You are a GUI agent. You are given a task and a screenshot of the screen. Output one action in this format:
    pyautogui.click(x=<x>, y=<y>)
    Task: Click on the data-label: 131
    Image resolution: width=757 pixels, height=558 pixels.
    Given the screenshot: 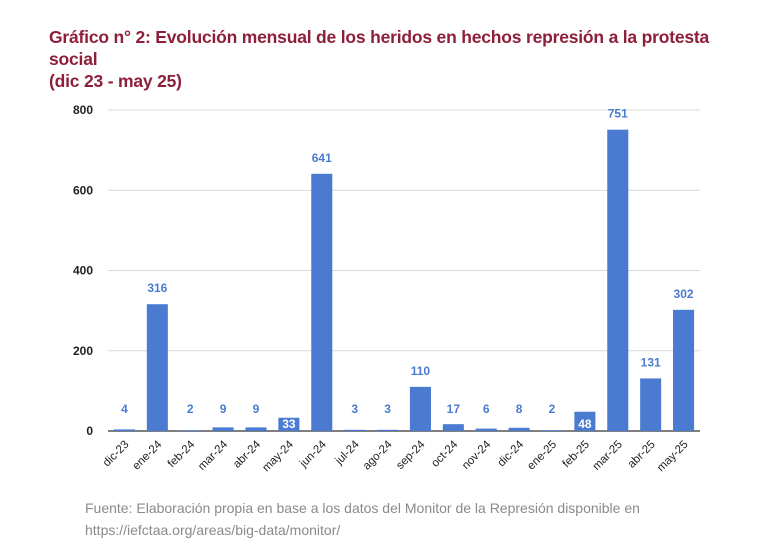 What is the action you would take?
    pyautogui.click(x=651, y=362)
    